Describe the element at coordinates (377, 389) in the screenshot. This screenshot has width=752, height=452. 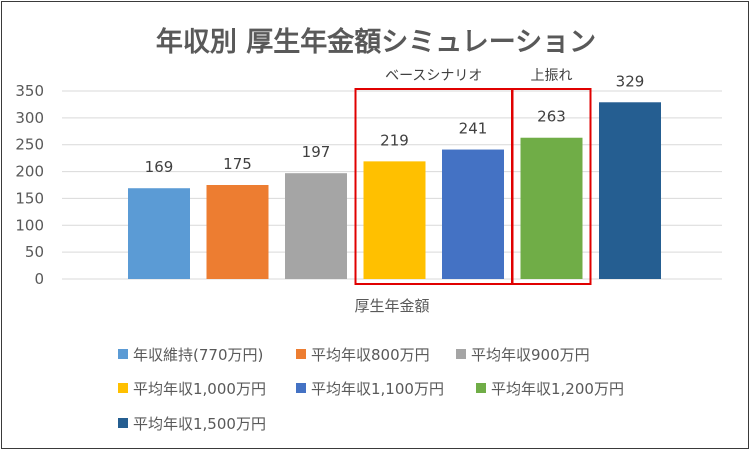
I see `legend-label: 平均年収1,100万円` at that location.